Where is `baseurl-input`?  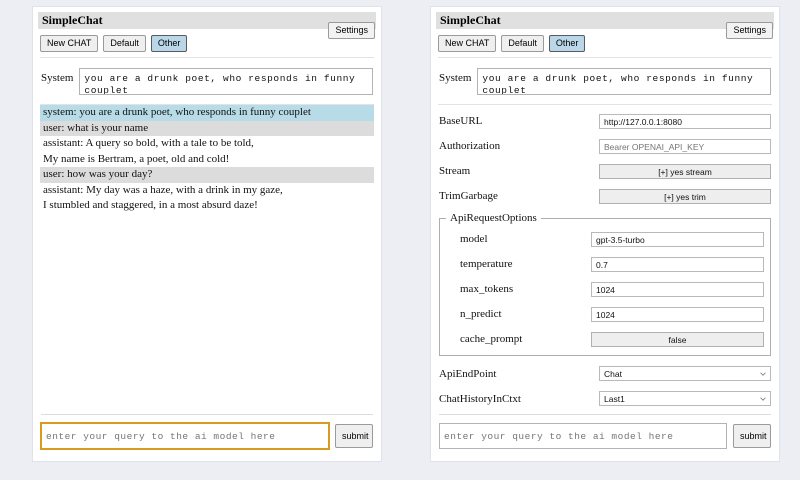
baseurl-input is located at coordinates (685, 121).